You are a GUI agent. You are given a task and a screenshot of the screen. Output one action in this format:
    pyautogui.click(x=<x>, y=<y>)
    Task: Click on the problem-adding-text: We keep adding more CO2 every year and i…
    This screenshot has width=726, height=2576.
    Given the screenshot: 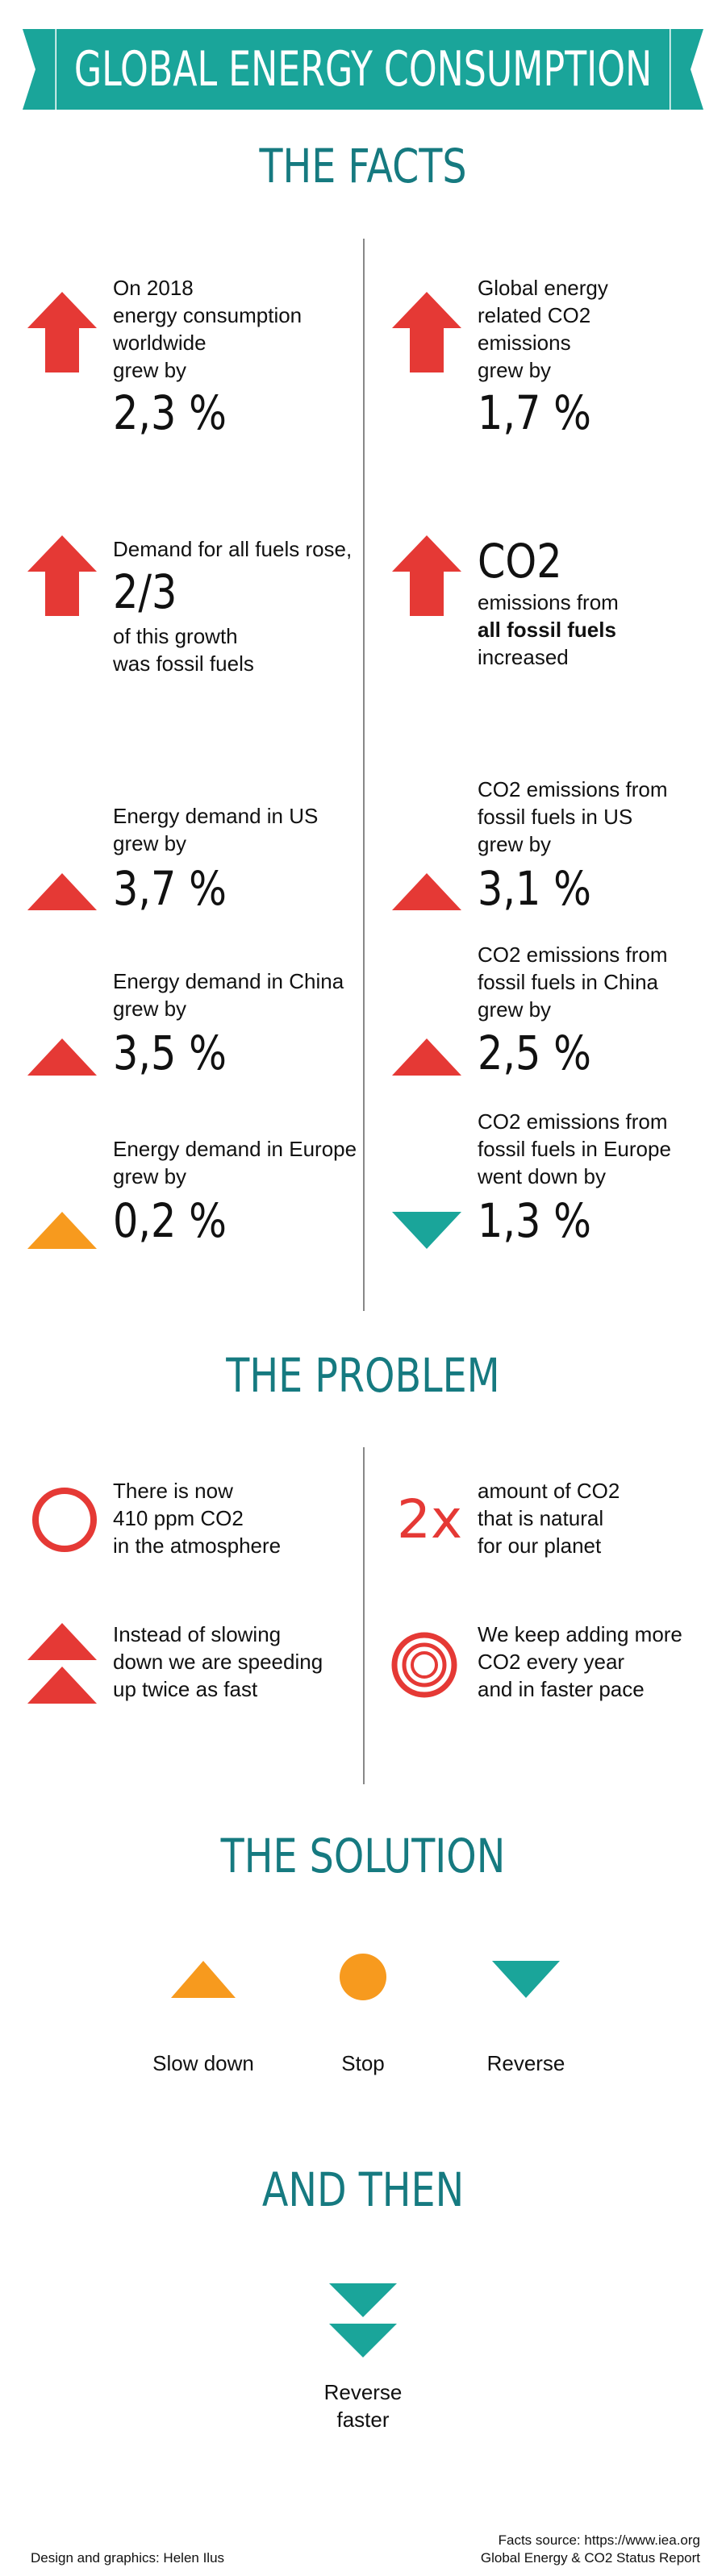 What is the action you would take?
    pyautogui.click(x=580, y=1661)
    